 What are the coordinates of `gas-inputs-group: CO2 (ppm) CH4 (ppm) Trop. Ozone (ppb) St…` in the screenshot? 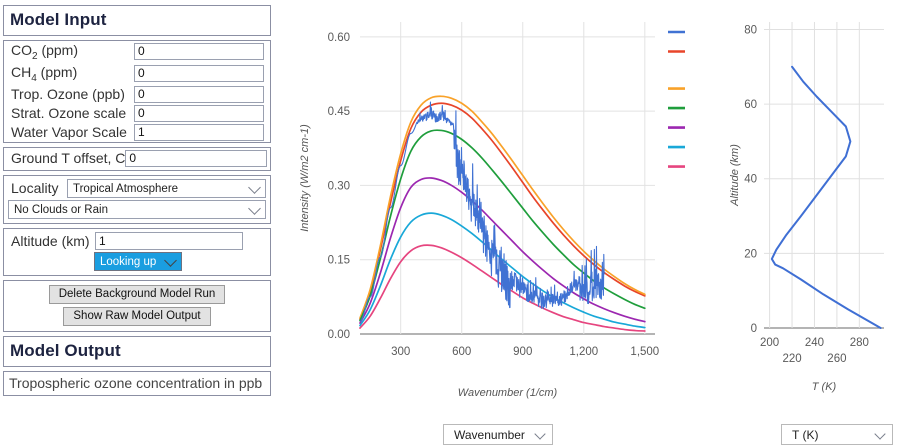 It's located at (137, 91).